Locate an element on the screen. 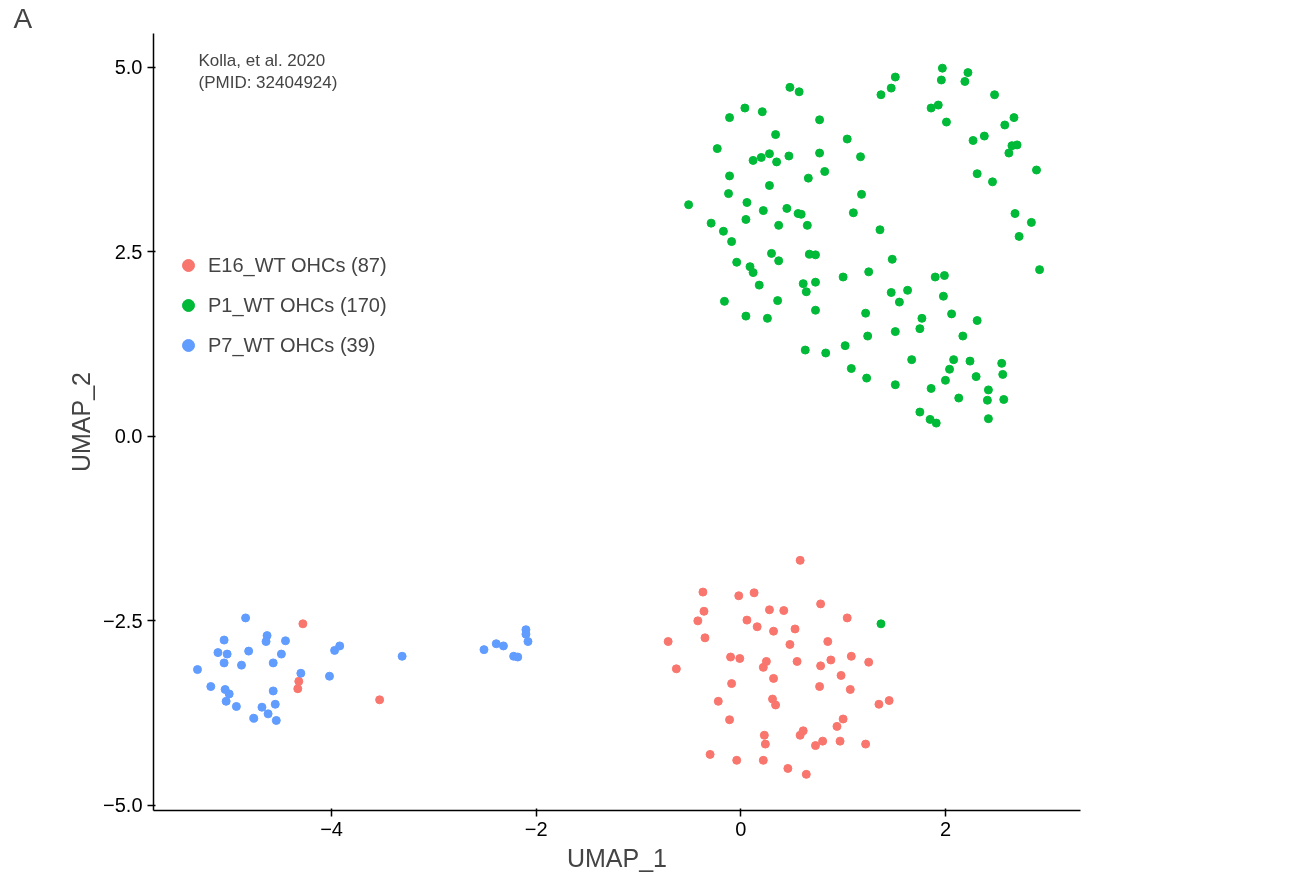 Image resolution: width=1304 pixels, height=891 pixels. x-tick-label: −2 is located at coordinates (536, 828).